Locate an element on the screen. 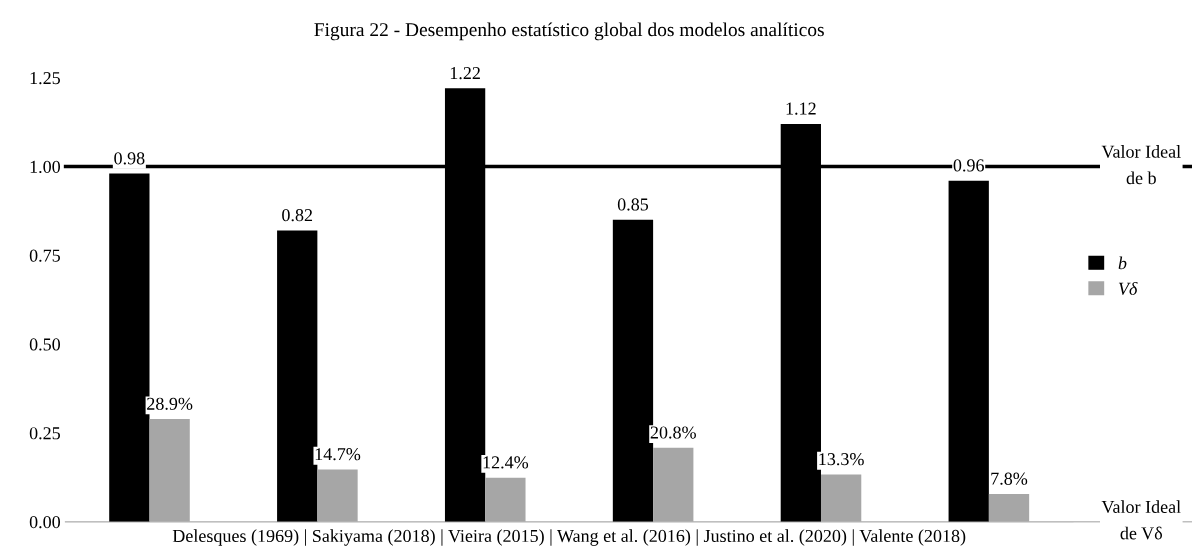  y-tick-label: 0.00 is located at coordinates (45, 522).